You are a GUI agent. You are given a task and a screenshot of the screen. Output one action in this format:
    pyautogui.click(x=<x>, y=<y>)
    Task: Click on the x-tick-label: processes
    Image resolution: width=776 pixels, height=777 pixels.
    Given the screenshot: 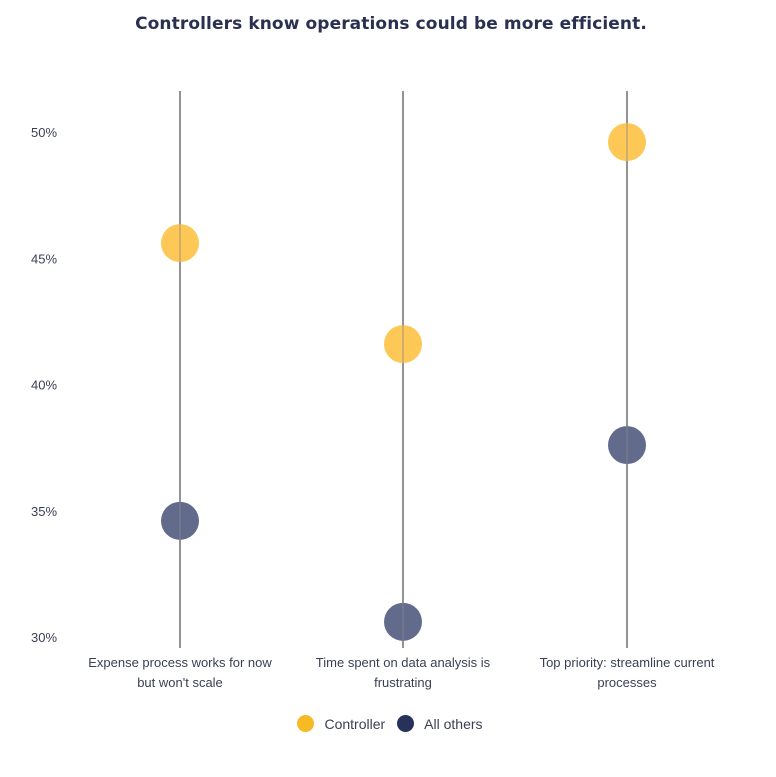 What is the action you would take?
    pyautogui.click(x=627, y=682)
    